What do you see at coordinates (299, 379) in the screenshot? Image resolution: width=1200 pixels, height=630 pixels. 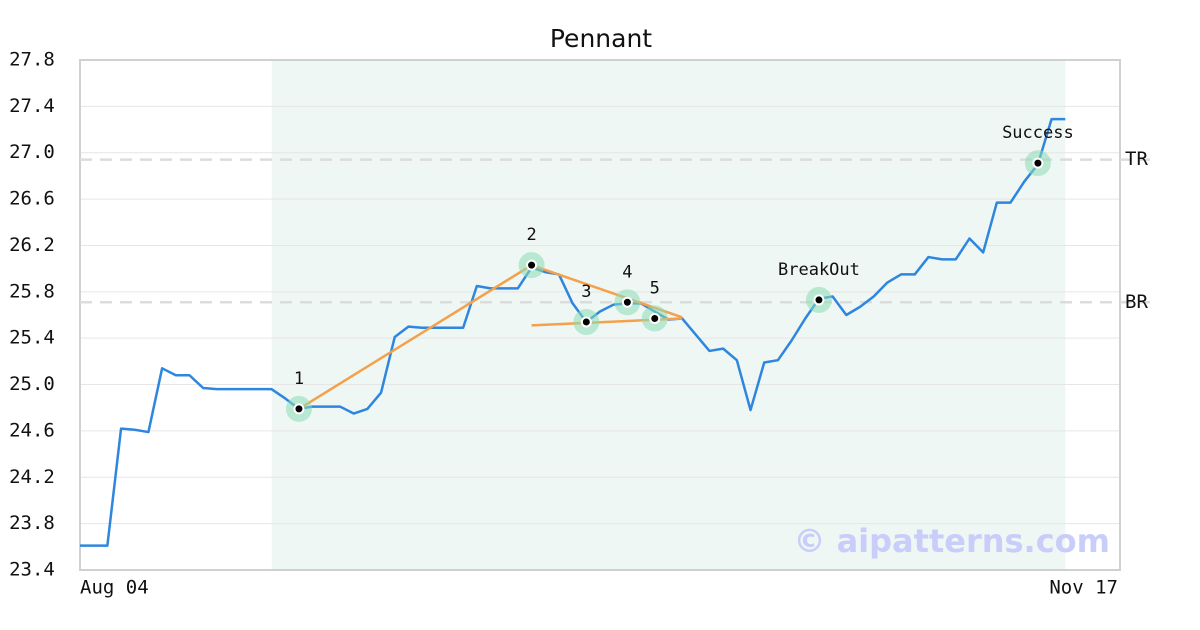 I see `point-label: 1` at bounding box center [299, 379].